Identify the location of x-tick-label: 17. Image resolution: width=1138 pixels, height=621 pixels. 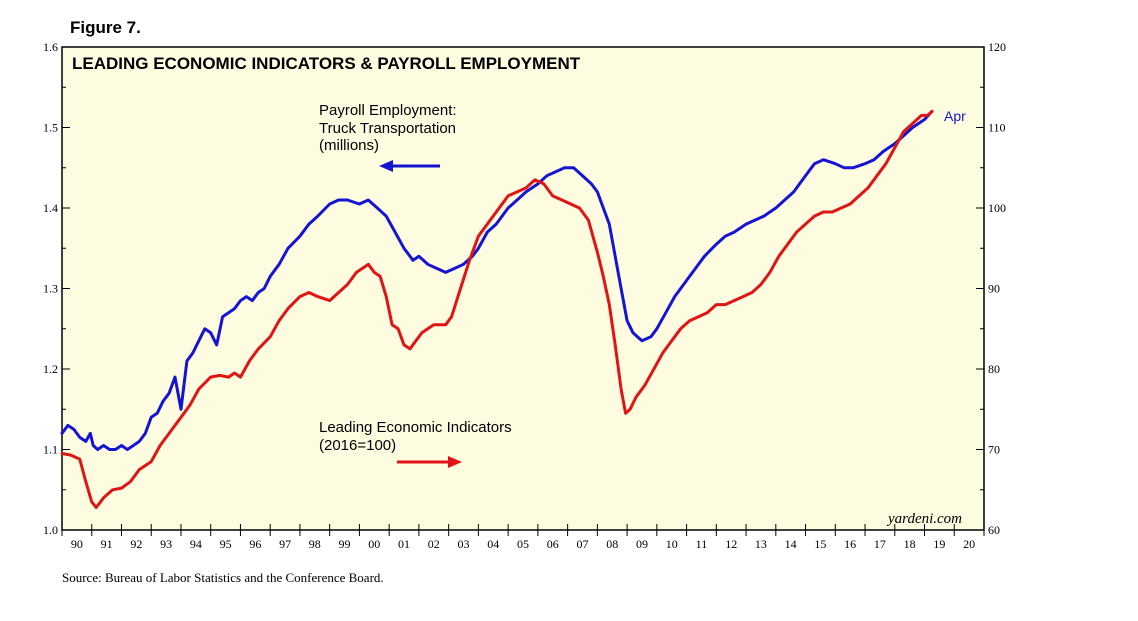
(880, 544).